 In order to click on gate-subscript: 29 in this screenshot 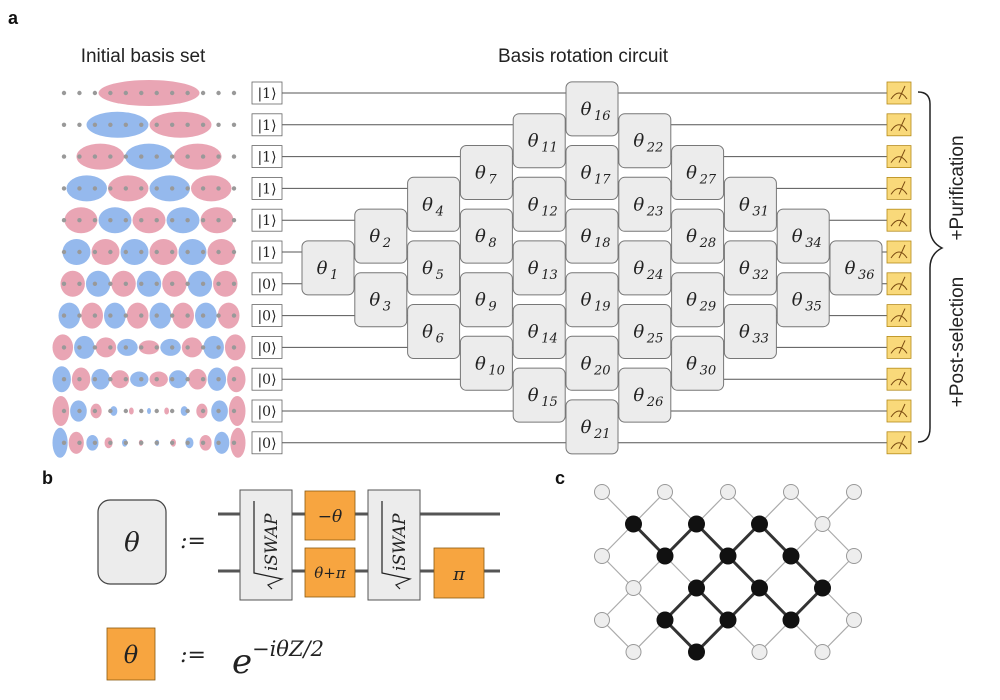, I will do `click(708, 307)`.